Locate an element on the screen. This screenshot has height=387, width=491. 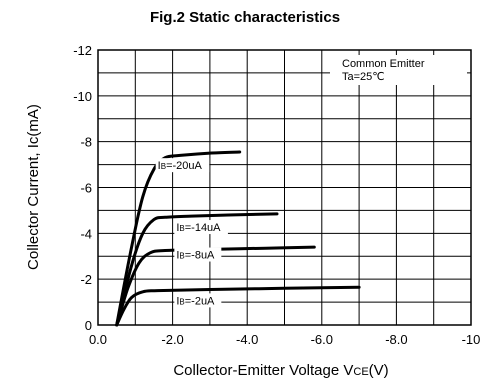
series-label-3: IB=-8uA is located at coordinates (195, 256).